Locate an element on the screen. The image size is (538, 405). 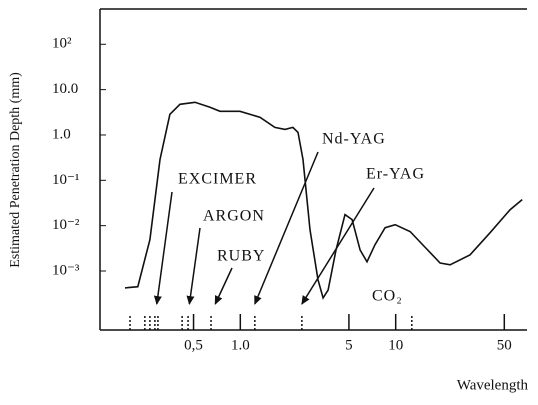
y-tick-label: 10⁻³ is located at coordinates (66, 270).